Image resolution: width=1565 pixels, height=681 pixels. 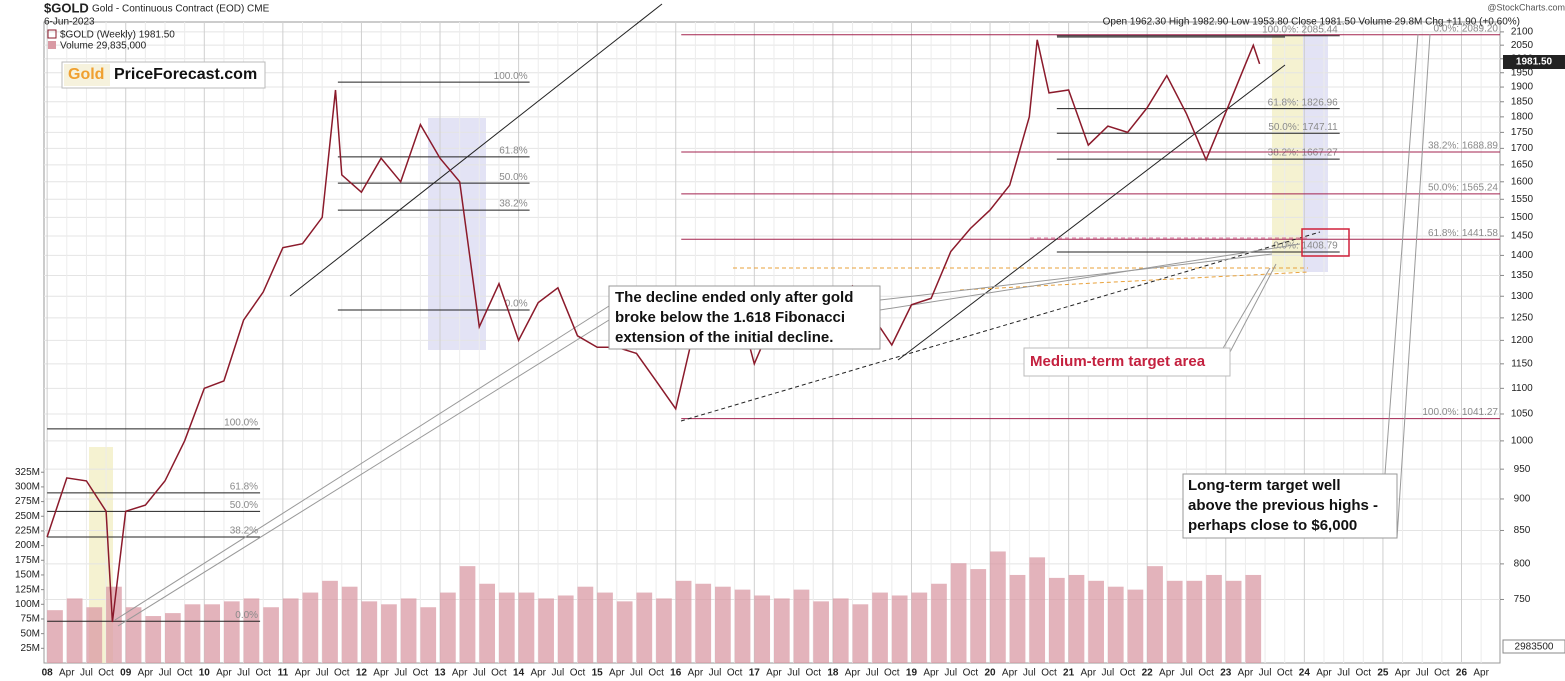 I want to click on y-tick-label: 950, so click(x=1522, y=469).